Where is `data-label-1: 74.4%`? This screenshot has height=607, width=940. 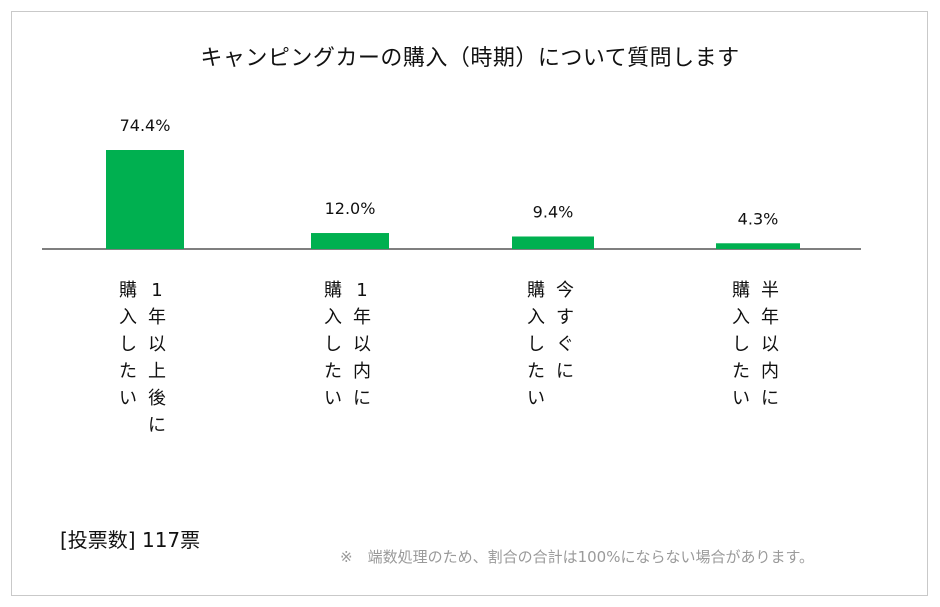
data-label-1: 74.4% is located at coordinates (145, 125).